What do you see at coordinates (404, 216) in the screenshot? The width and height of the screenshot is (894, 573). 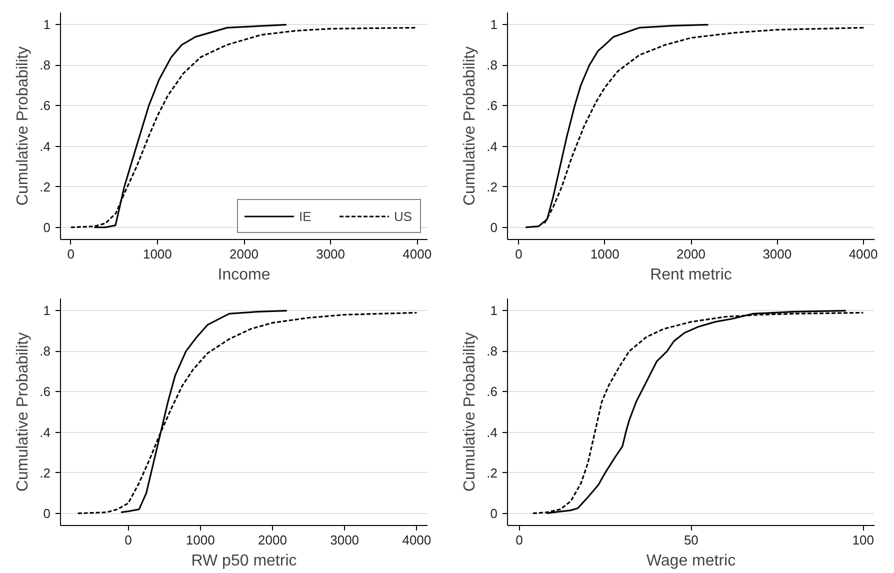 I see `legend-label: US` at bounding box center [404, 216].